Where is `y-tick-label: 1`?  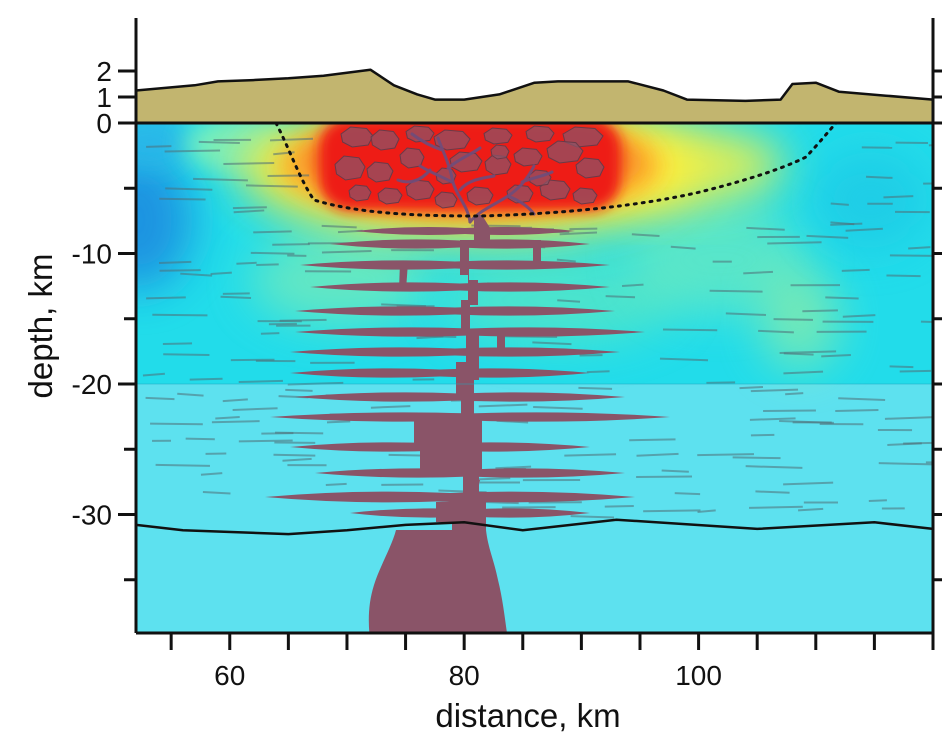
y-tick-label: 1 is located at coordinates (104, 97).